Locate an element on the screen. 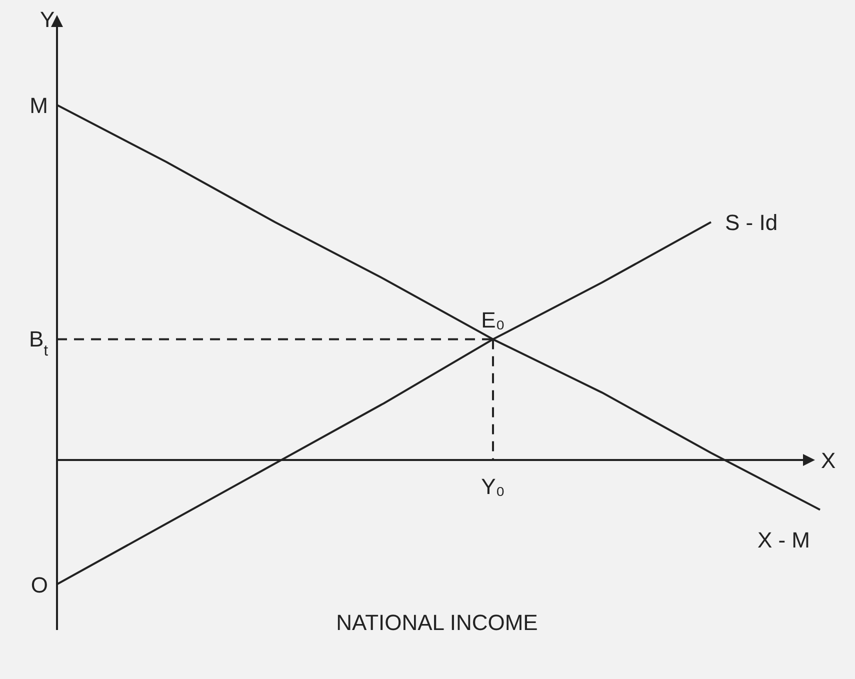 This screenshot has height=679, width=855. annotation: Y₀ is located at coordinates (493, 486).